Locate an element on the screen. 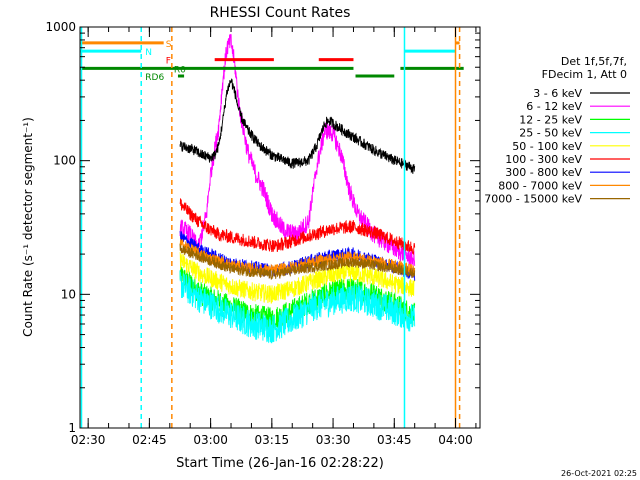 Image resolution: width=640 pixels, height=480 pixels. y-tick-label: 100 is located at coordinates (64, 161).